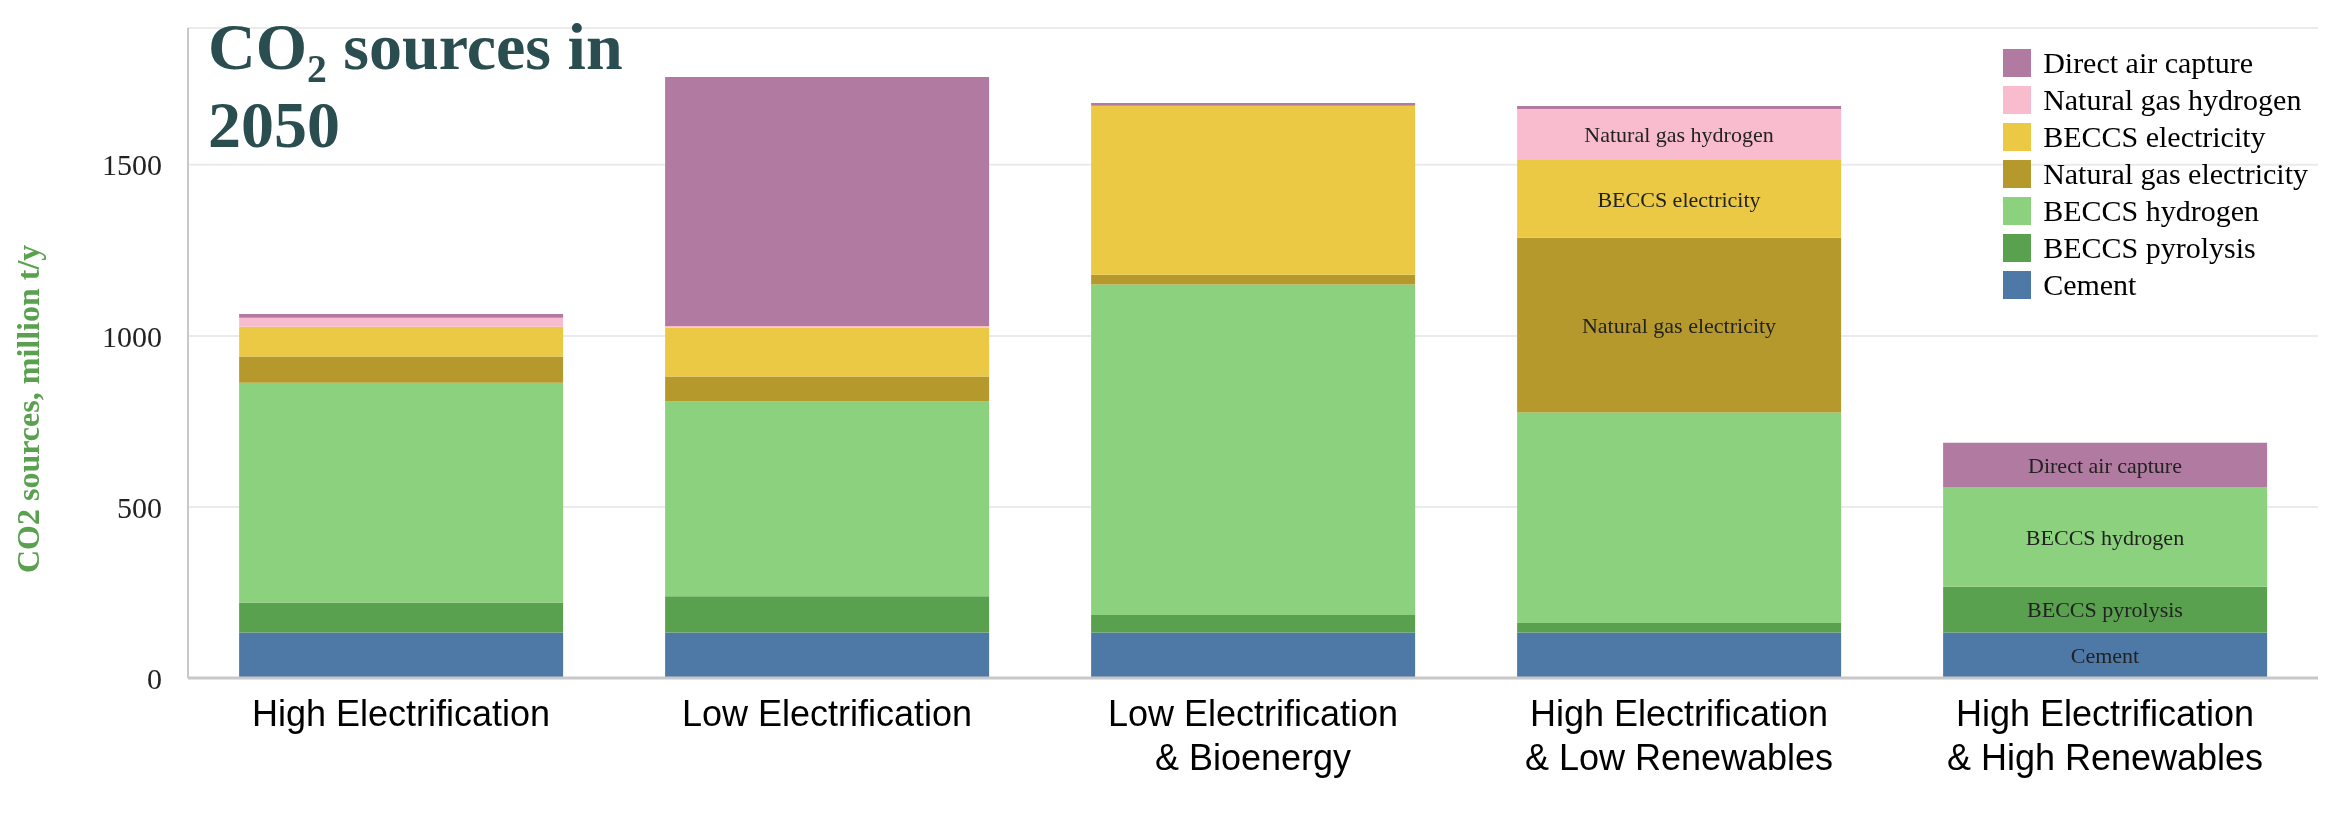 Image resolution: width=2328 pixels, height=833 pixels. I want to click on annotation: BECCS electricity, so click(1679, 199).